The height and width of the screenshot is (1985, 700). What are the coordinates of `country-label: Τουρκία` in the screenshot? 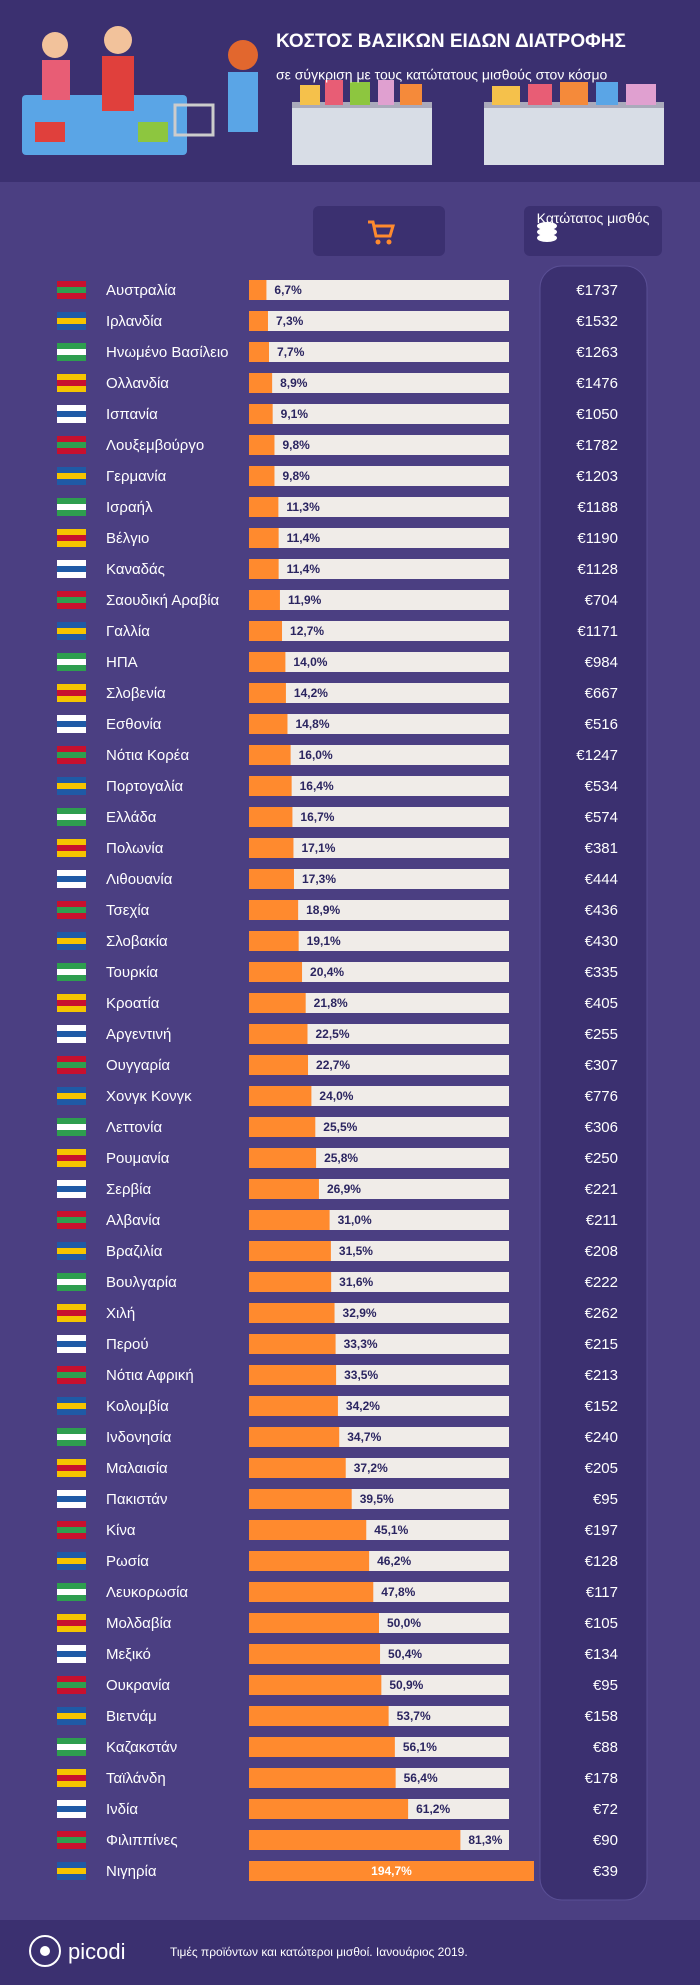 It's located at (132, 972).